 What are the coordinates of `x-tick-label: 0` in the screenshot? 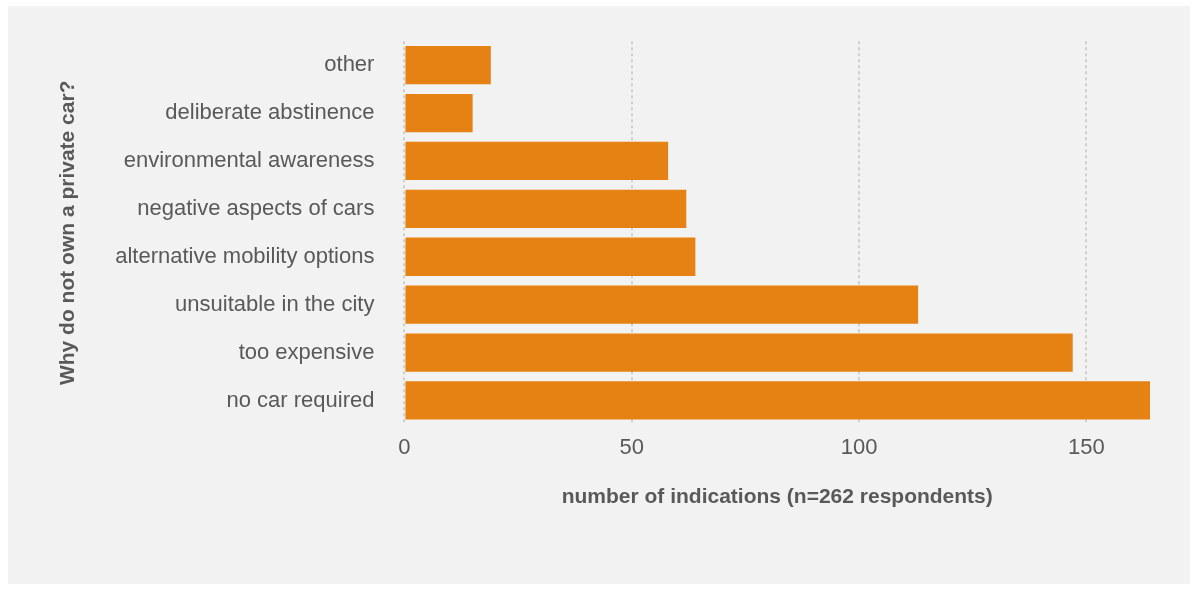 It's located at (404, 446).